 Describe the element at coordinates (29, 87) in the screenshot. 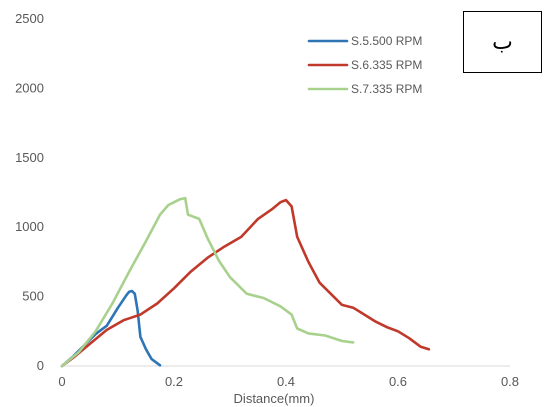

I see `y-tick-label: 2000` at that location.